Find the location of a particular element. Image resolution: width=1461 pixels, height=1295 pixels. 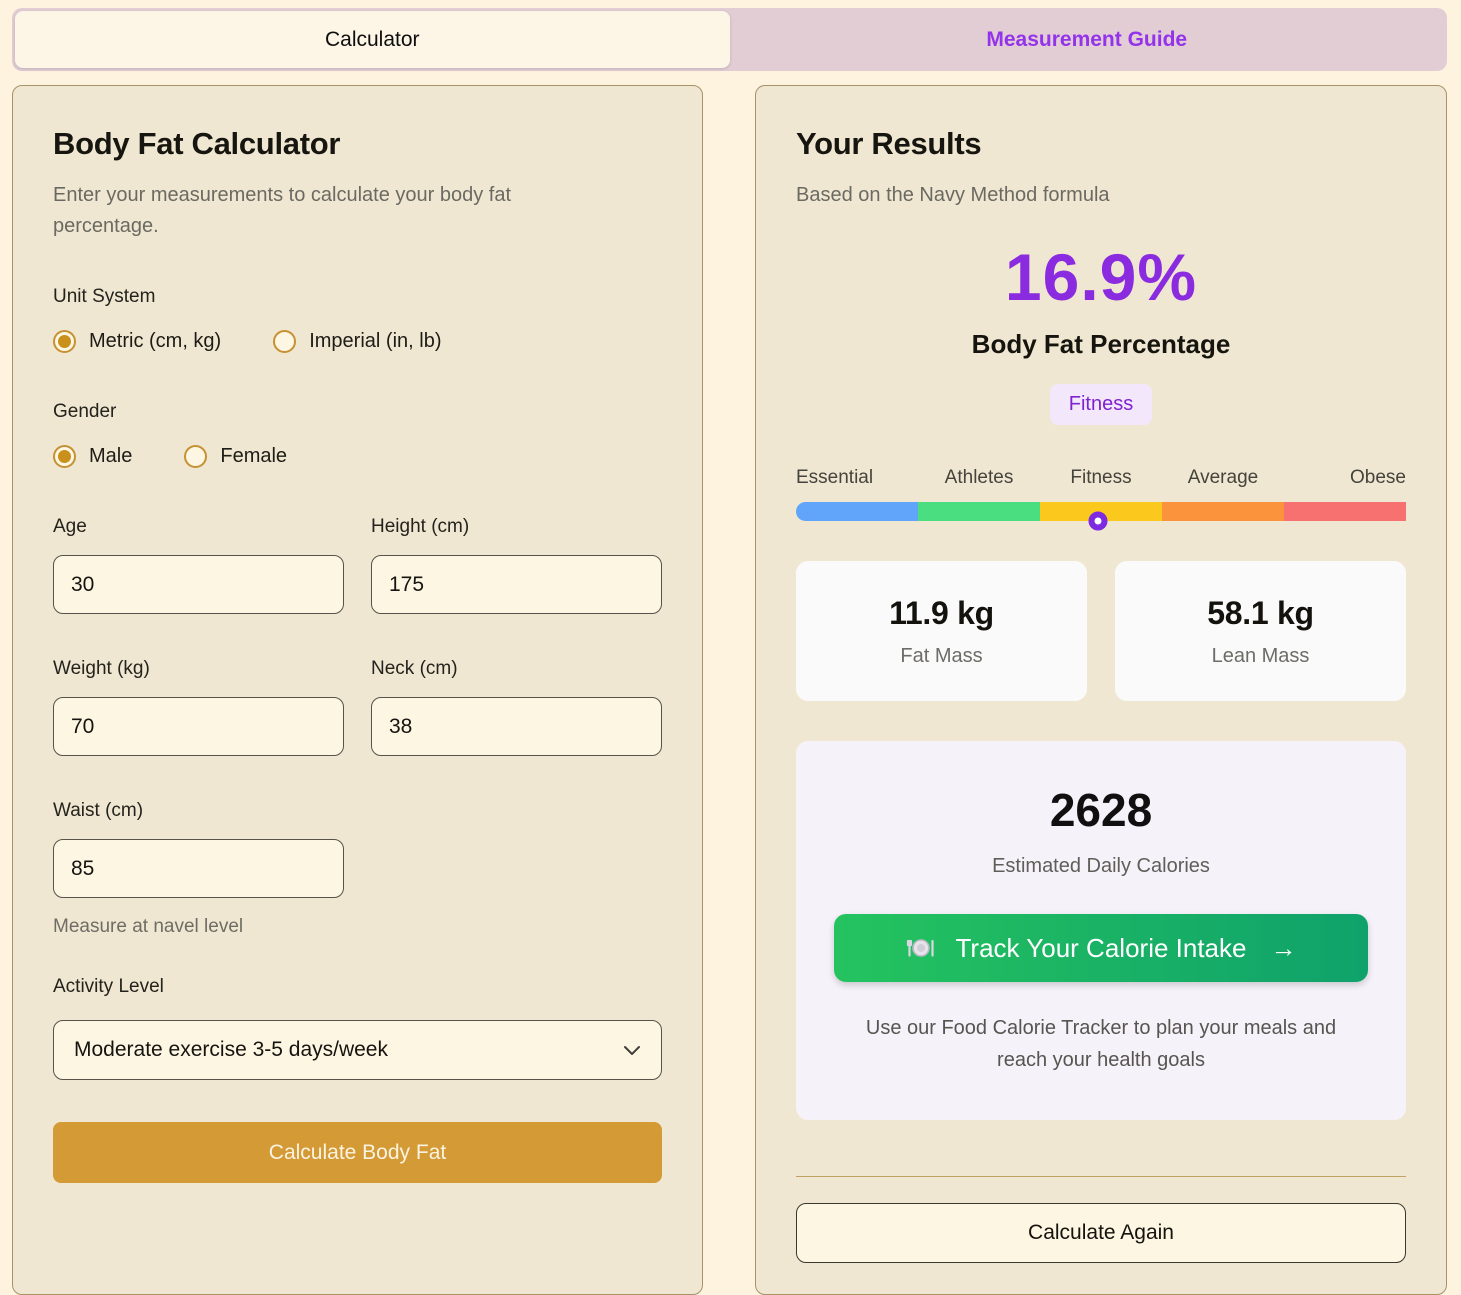

waist-hint: Measure at navel level is located at coordinates (148, 926).